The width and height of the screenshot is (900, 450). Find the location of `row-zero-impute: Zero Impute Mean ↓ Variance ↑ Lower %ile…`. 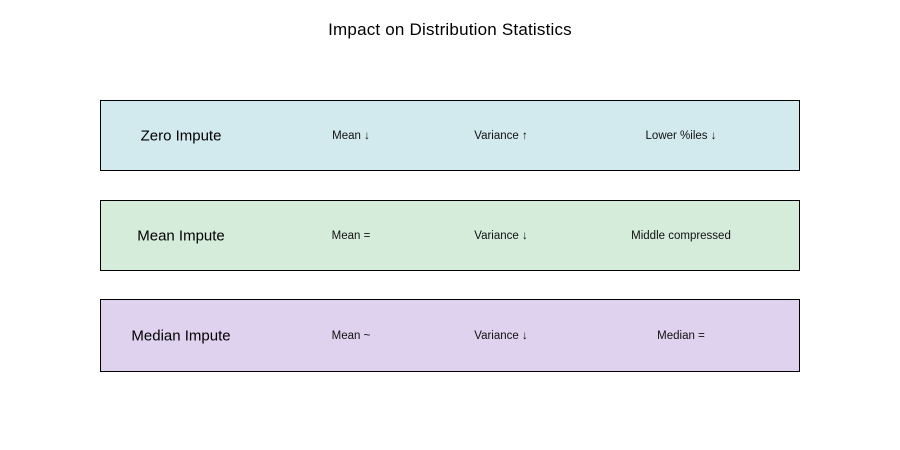

row-zero-impute: Zero Impute Mean ↓ Variance ↑ Lower %ile… is located at coordinates (450, 135).